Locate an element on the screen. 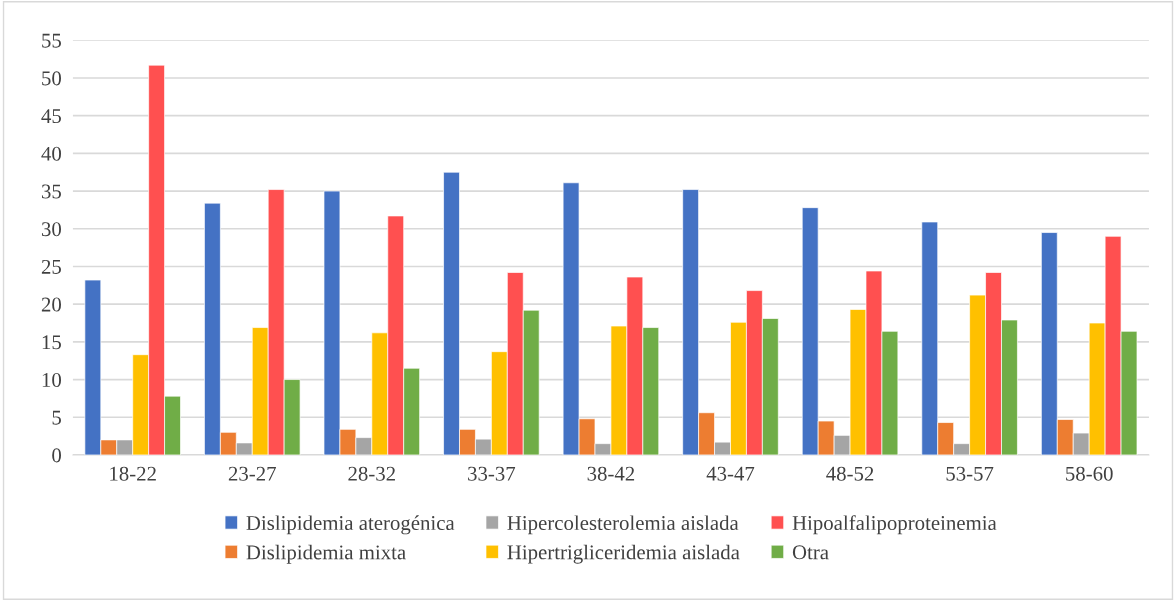  x-tick-label: 53-57 is located at coordinates (970, 473).